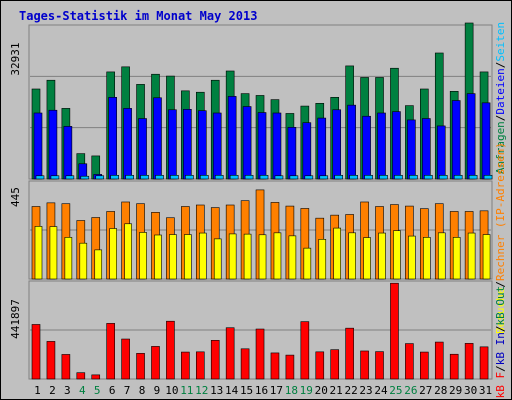 This screenshot has width=512, height=400. What do you see at coordinates (52, 390) in the screenshot?
I see `day-label: 2` at bounding box center [52, 390].